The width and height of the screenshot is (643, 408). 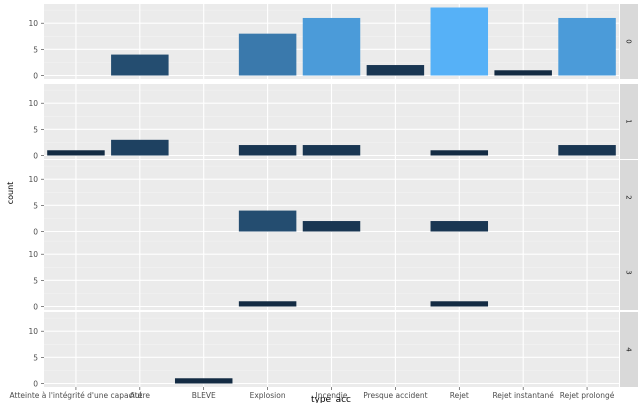 I want to click on x-axis-label: type_acc, so click(x=331, y=399).